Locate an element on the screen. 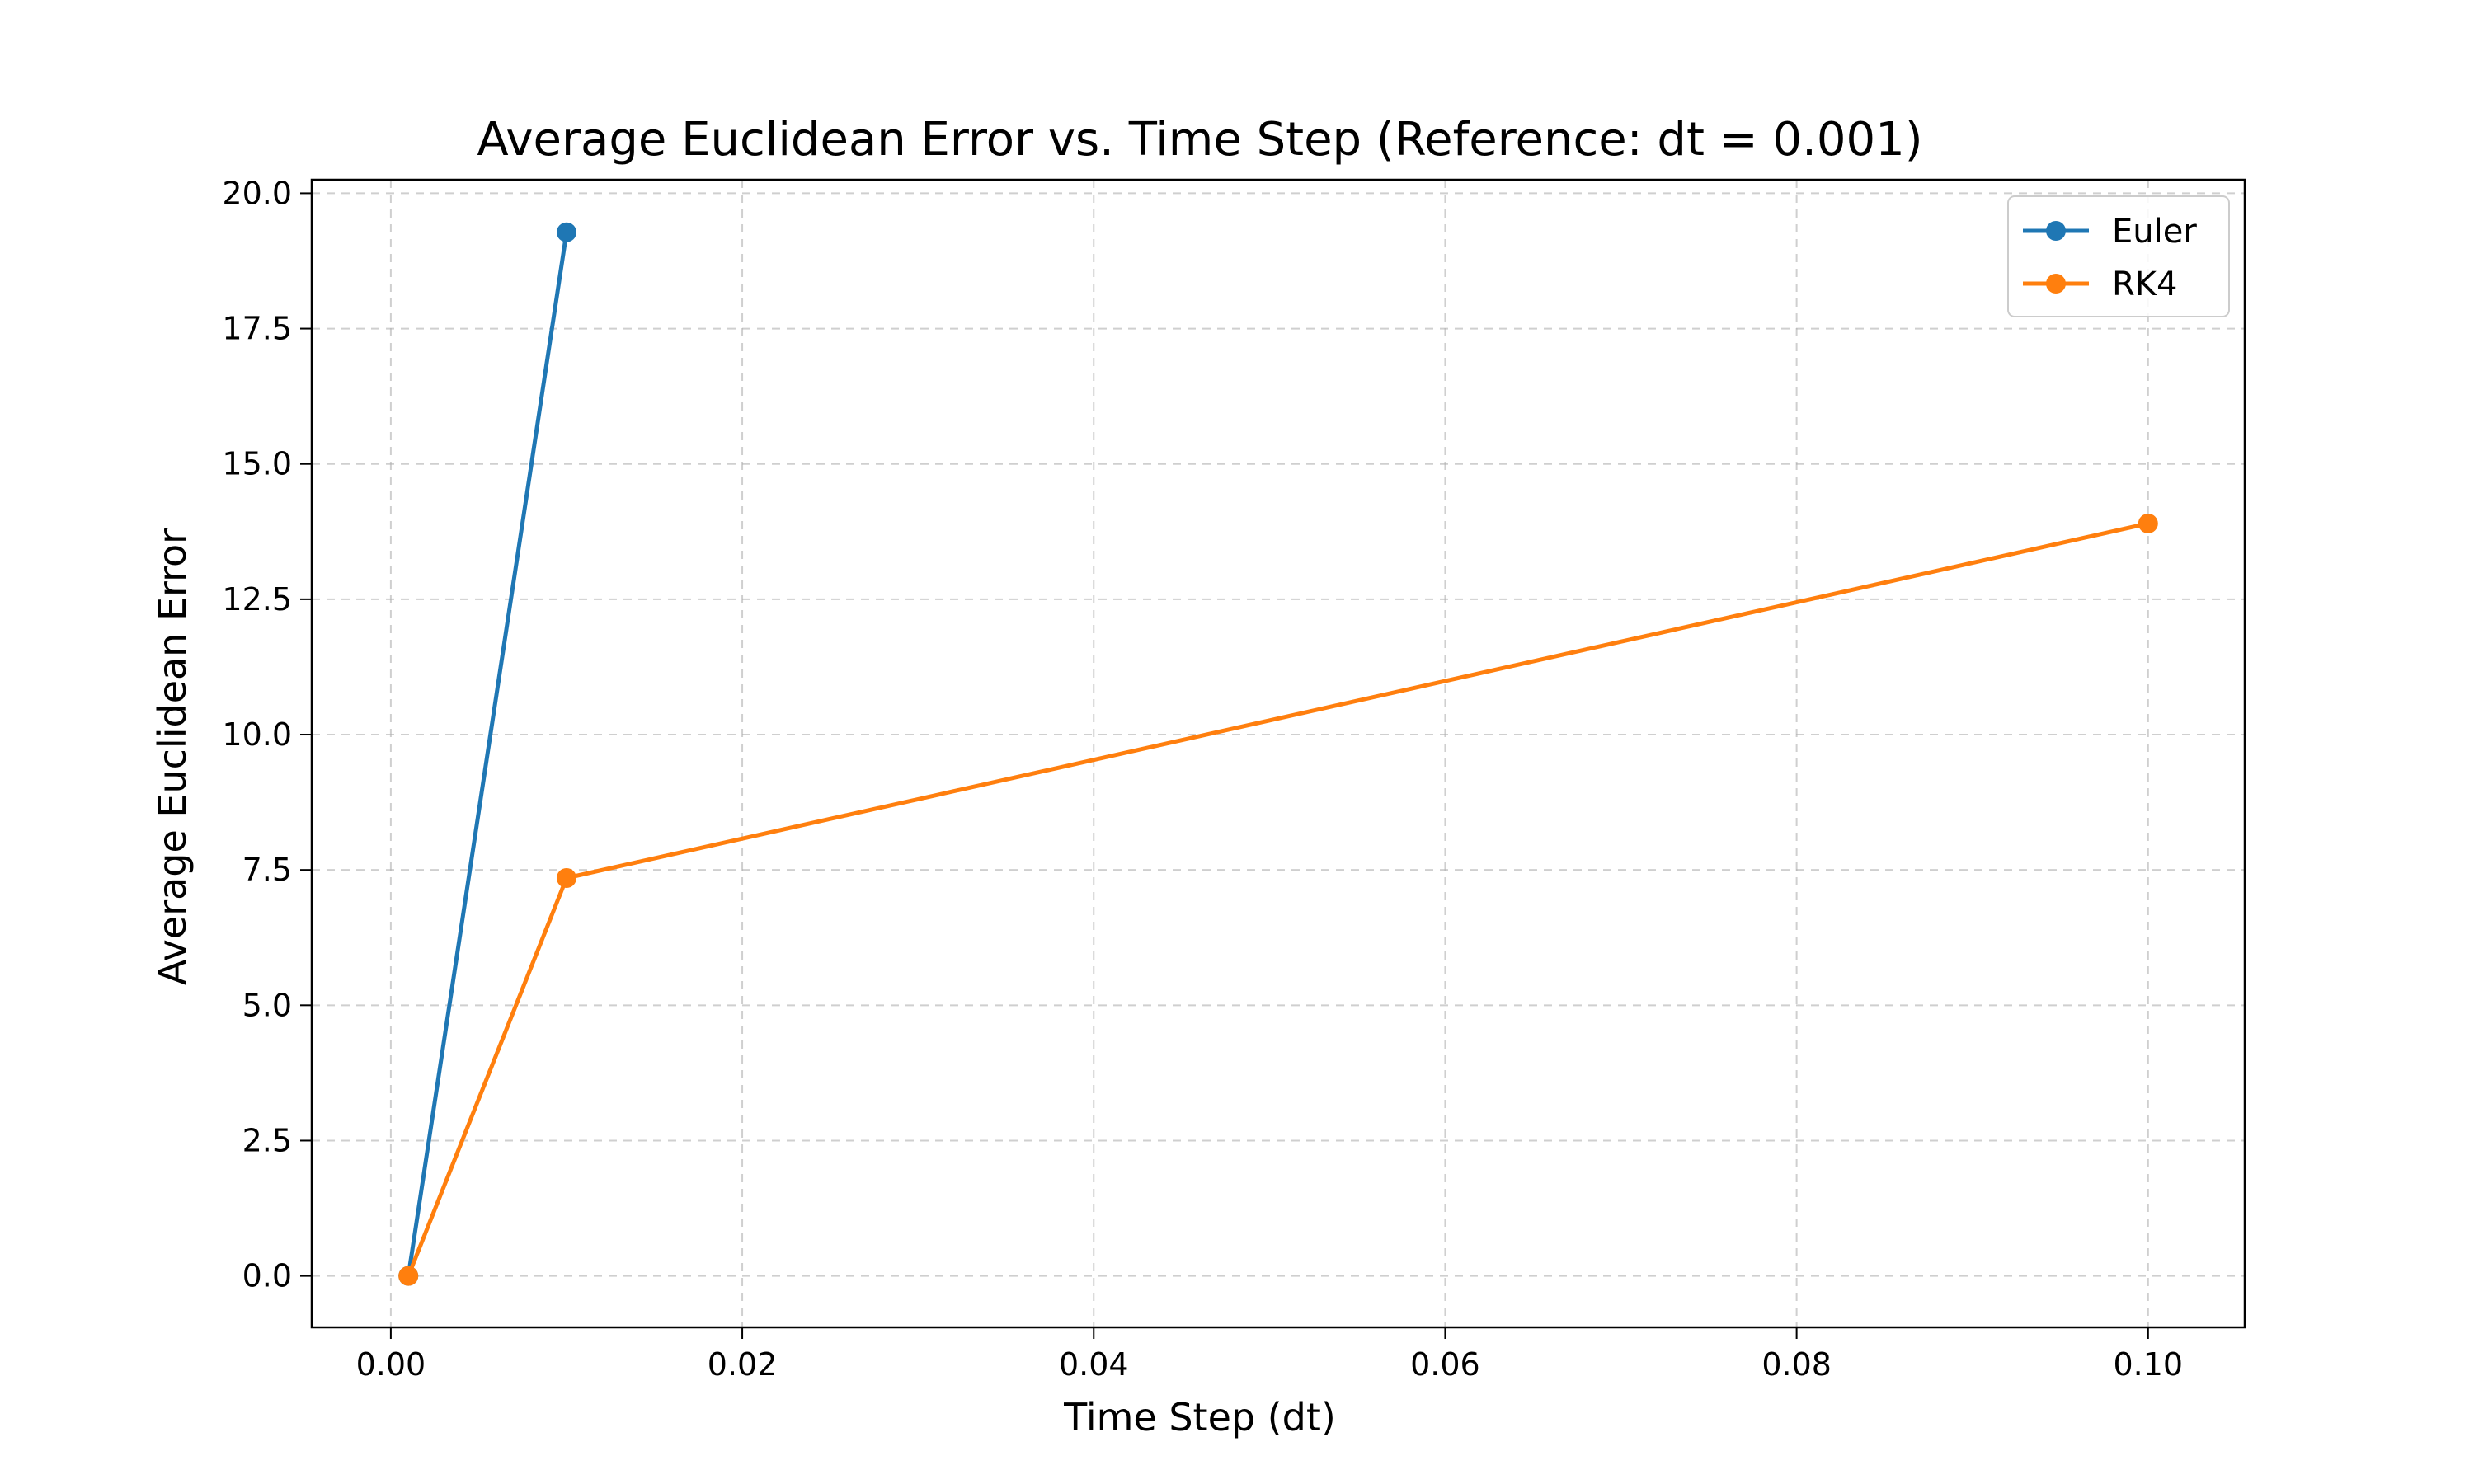  y-tick-label: 10.0 is located at coordinates (257, 734).